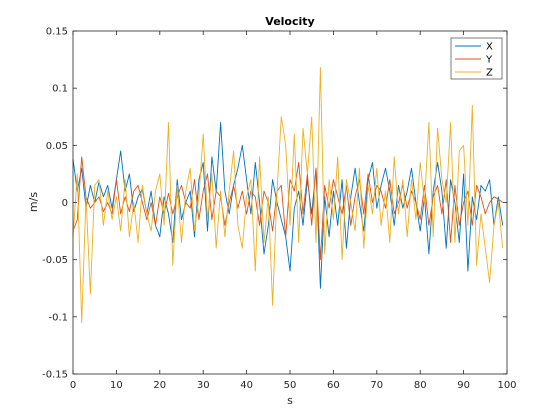 The width and height of the screenshot is (560, 420). I want to click on x-tick-label: 0, so click(73, 385).